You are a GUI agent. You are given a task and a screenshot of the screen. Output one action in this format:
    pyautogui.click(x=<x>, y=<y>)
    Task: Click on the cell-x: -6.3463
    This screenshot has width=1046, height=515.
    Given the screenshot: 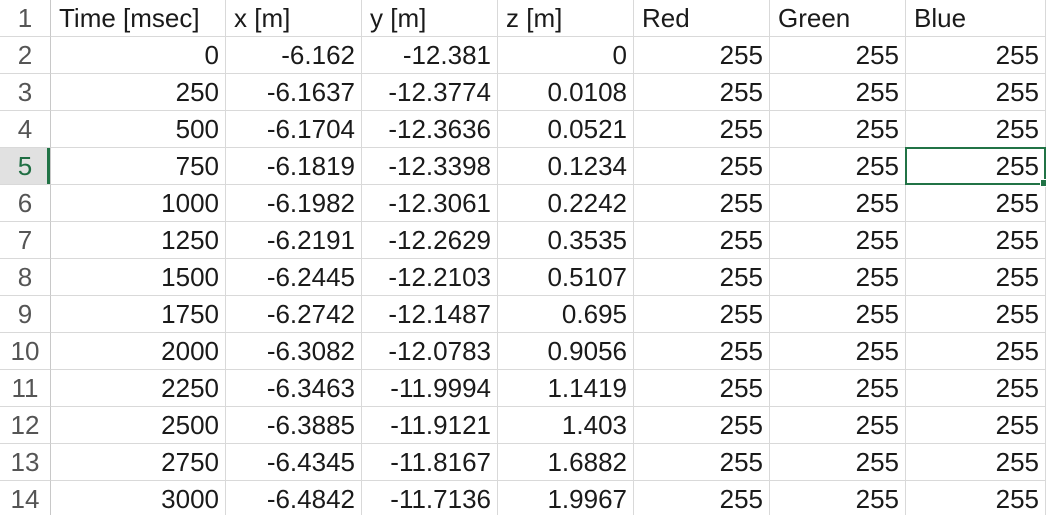 What is the action you would take?
    pyautogui.click(x=294, y=388)
    